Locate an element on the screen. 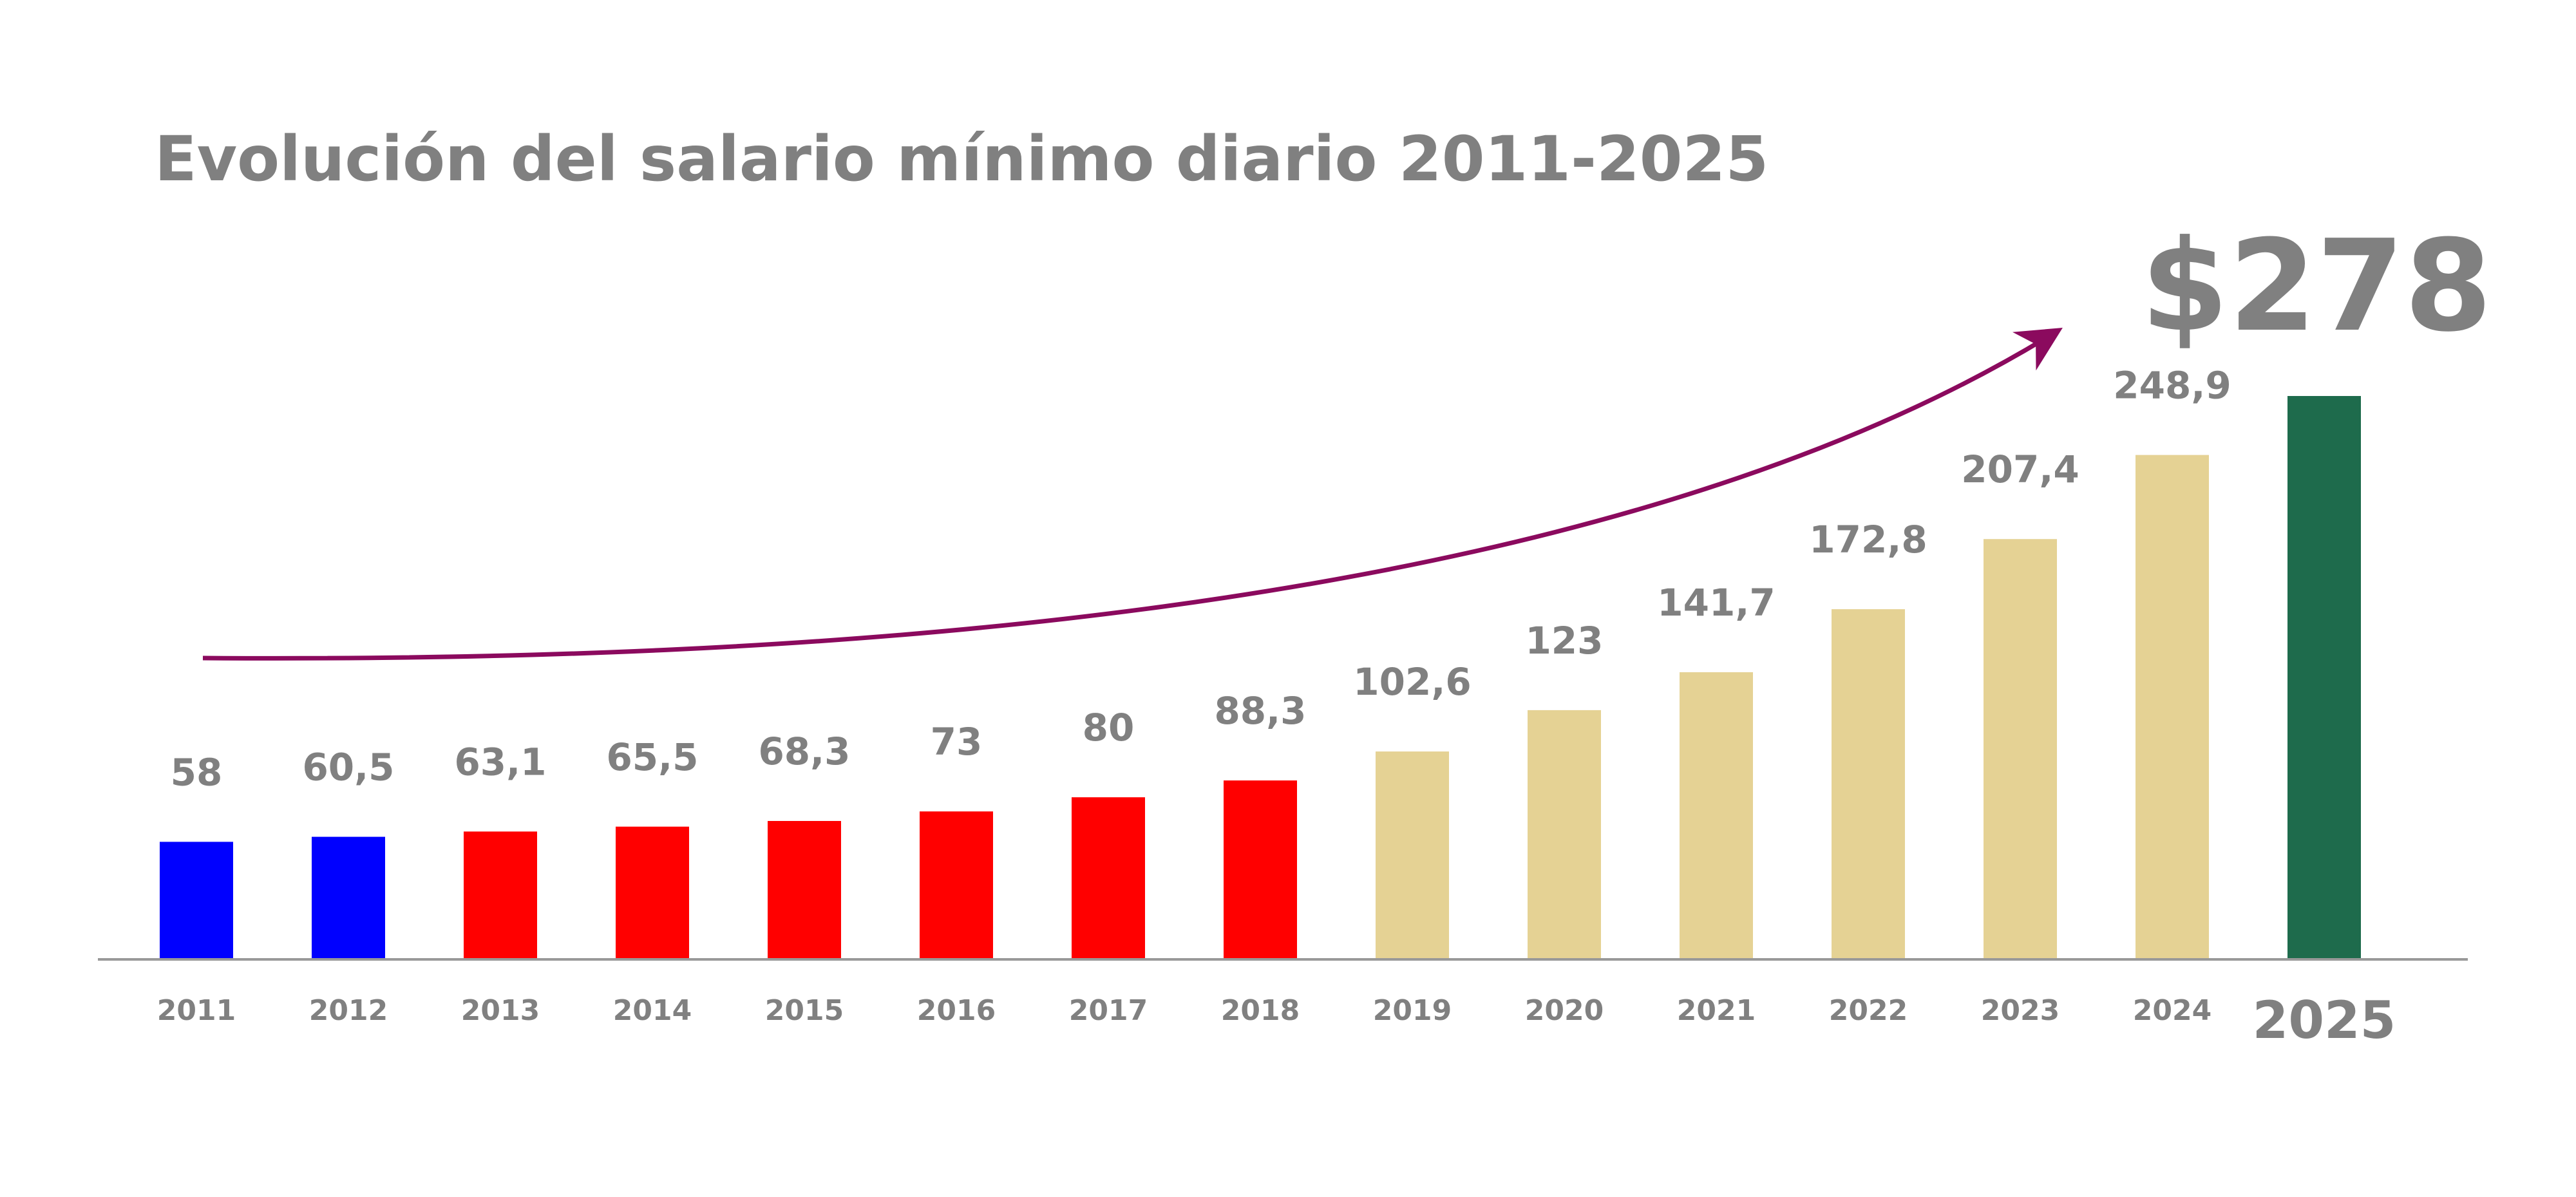  tick-label-2023: 2023 is located at coordinates (2020, 1010).